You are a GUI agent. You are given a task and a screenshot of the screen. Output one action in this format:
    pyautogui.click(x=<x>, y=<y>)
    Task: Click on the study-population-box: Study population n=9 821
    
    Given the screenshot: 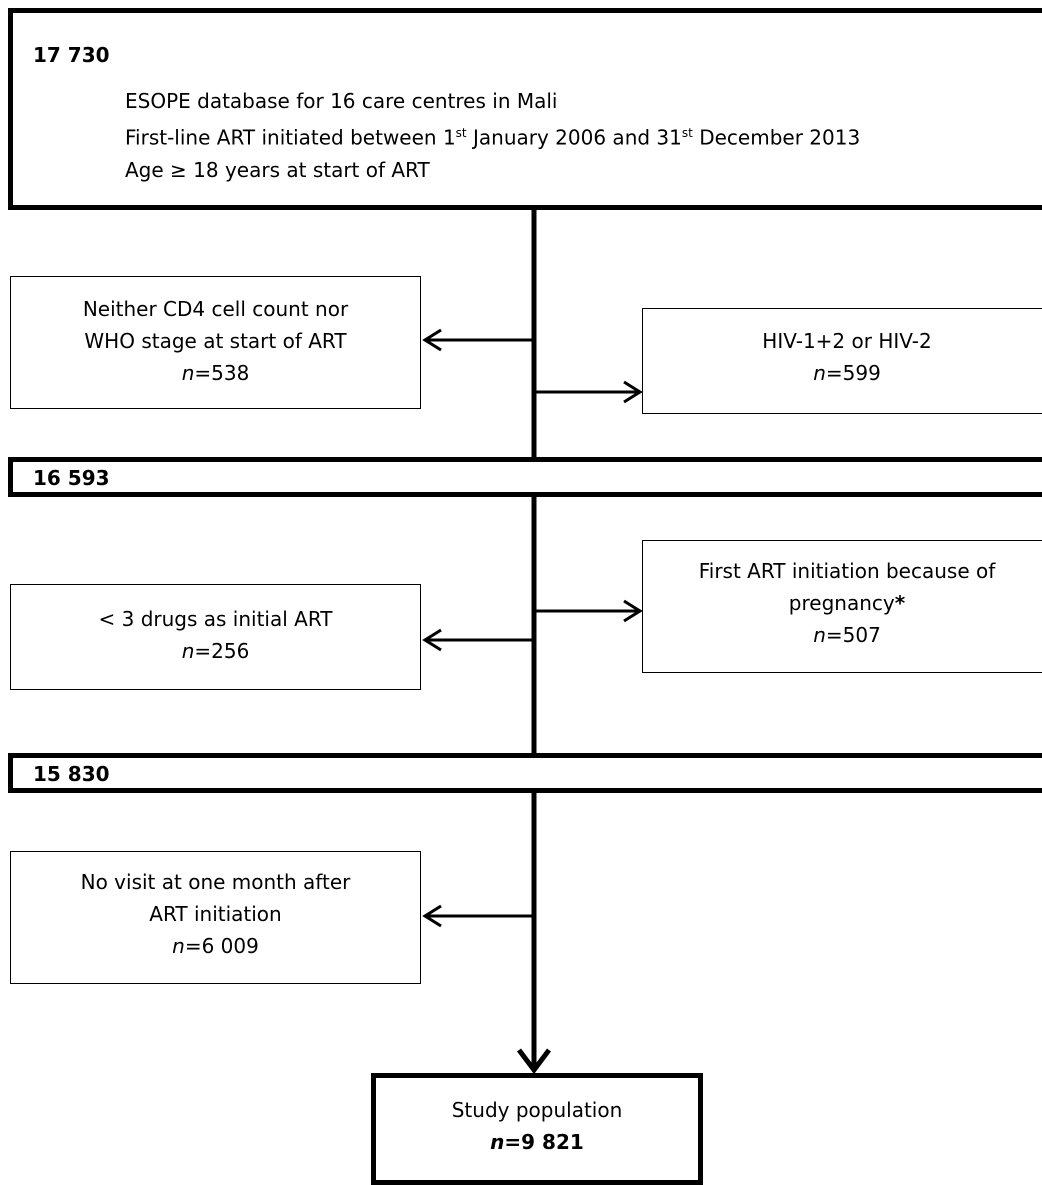 What is the action you would take?
    pyautogui.click(x=537, y=1129)
    